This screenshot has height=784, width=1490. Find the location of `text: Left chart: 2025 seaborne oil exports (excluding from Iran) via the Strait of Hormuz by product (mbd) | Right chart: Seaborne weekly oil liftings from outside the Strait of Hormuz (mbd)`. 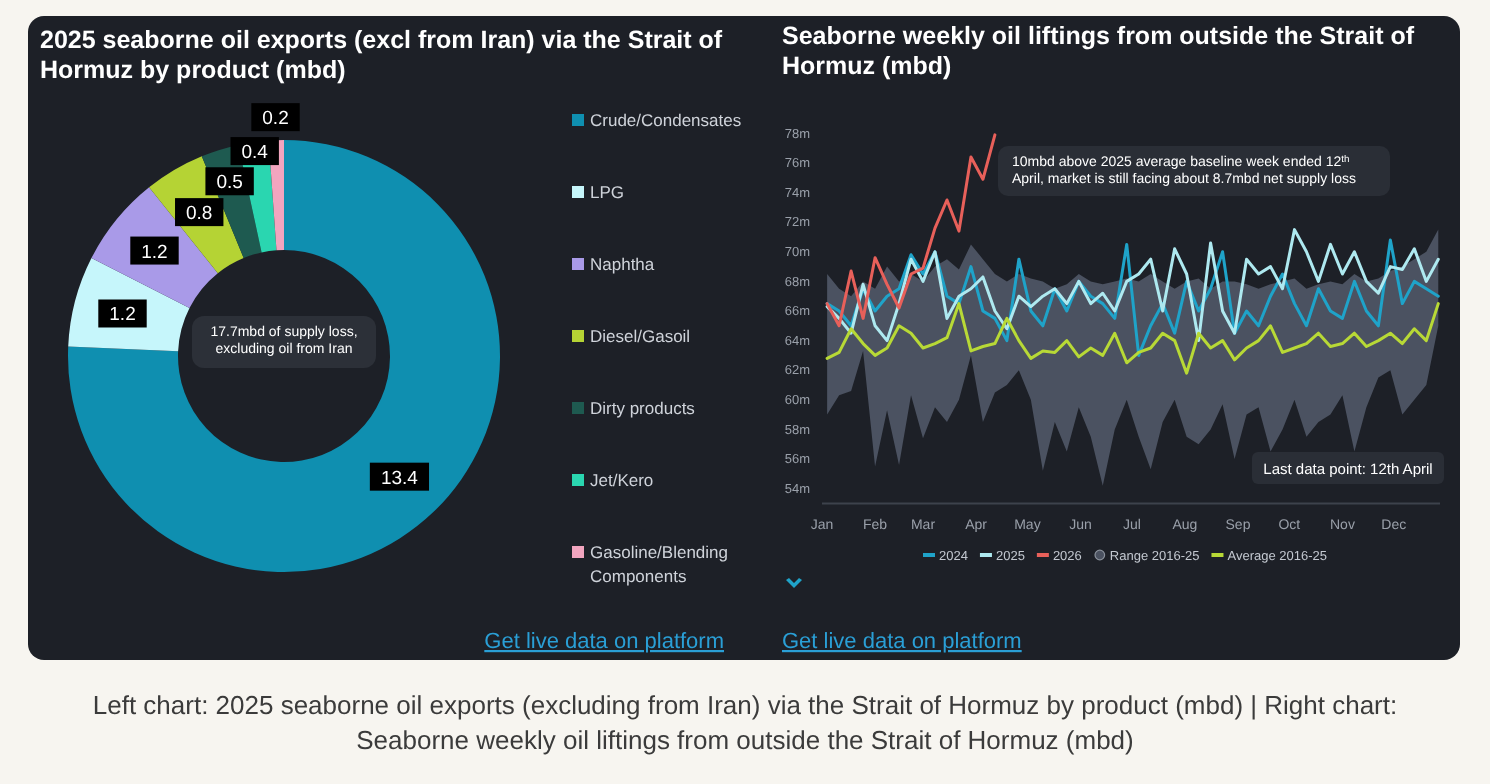

text: Left chart: 2025 seaborne oil exports (excluding from Iran) via the Strait of Hormuz by product (mbd) | Right chart: Seaborne weekly oil liftings from outside the Strait of Hormuz (mbd) is located at coordinates (745, 723).